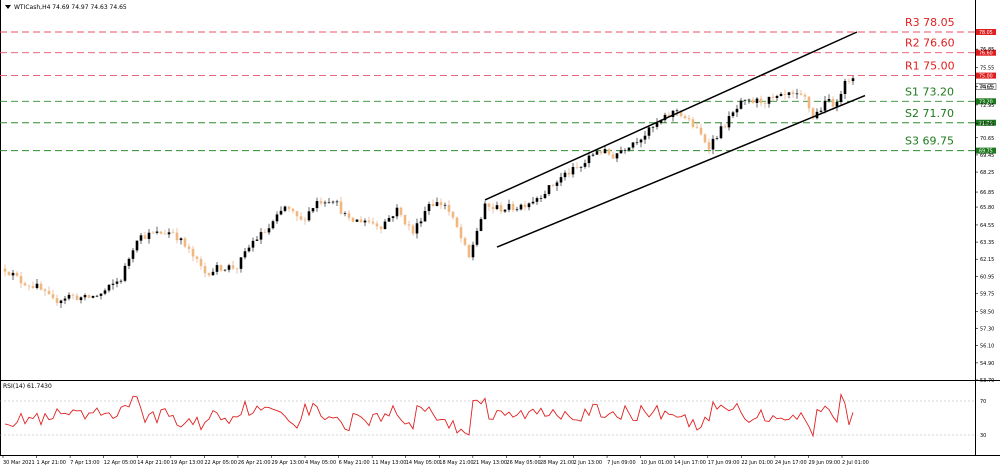  I want to click on rsi-panel: RSI(14) 61.7430 70 30, so click(493, 411).